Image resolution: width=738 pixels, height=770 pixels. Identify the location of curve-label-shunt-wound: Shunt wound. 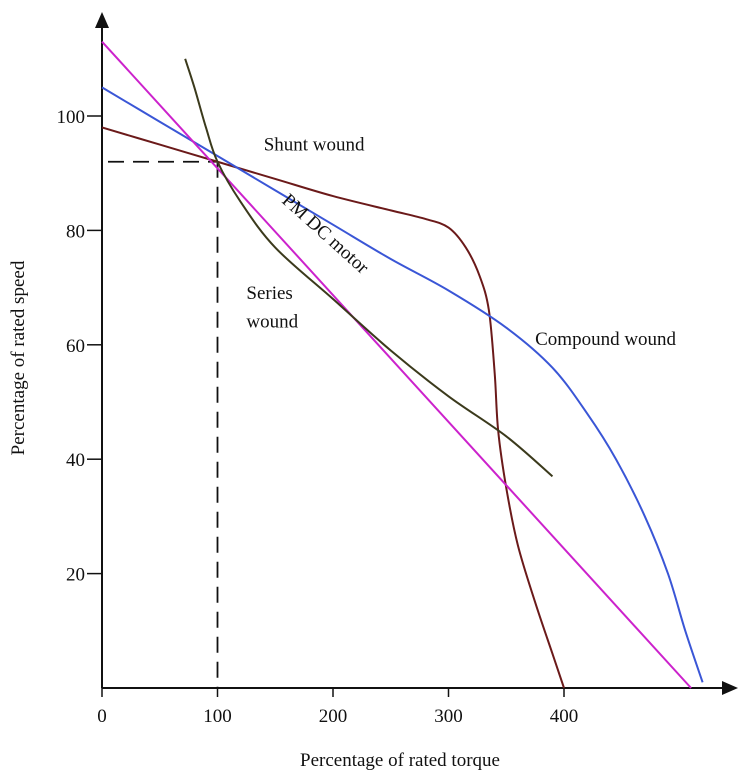
(314, 144).